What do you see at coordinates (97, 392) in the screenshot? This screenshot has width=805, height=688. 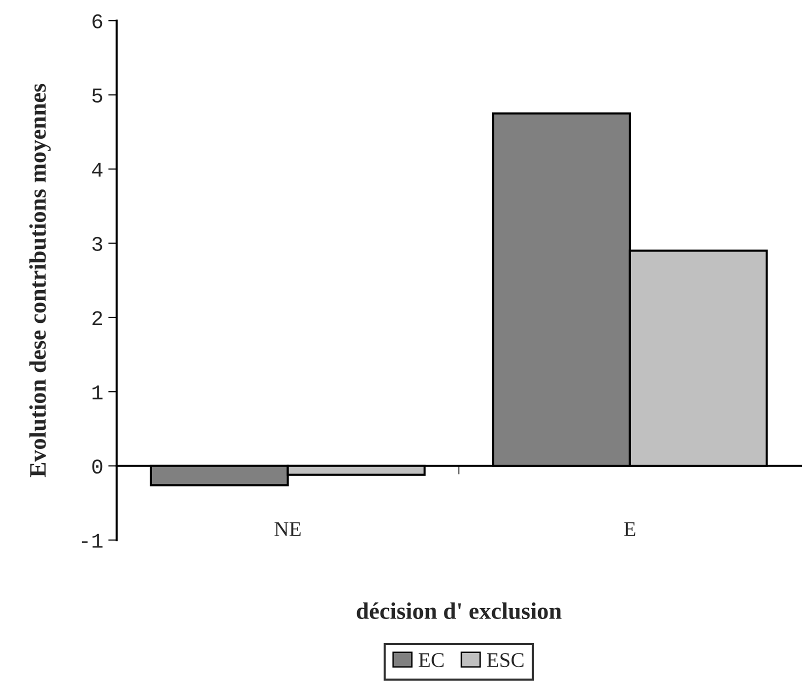 I see `y-tick-label: 1` at bounding box center [97, 392].